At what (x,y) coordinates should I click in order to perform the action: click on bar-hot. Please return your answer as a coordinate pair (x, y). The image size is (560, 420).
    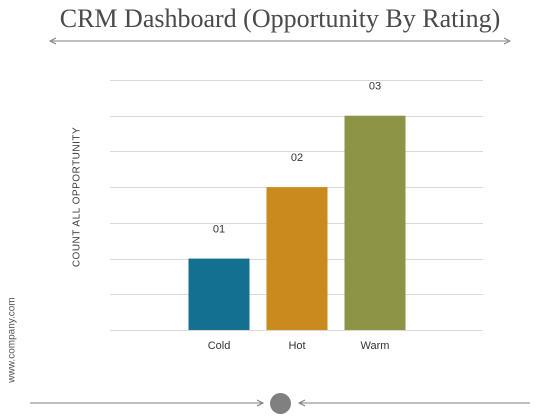
    Looking at the image, I should click on (297, 258).